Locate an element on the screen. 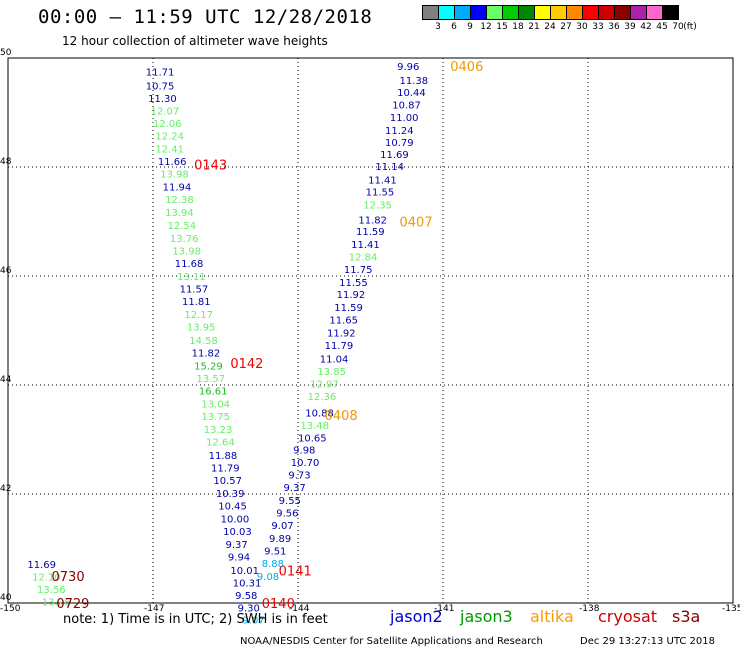 The image size is (740, 650). wave-height-value: 12.36 is located at coordinates (322, 397).